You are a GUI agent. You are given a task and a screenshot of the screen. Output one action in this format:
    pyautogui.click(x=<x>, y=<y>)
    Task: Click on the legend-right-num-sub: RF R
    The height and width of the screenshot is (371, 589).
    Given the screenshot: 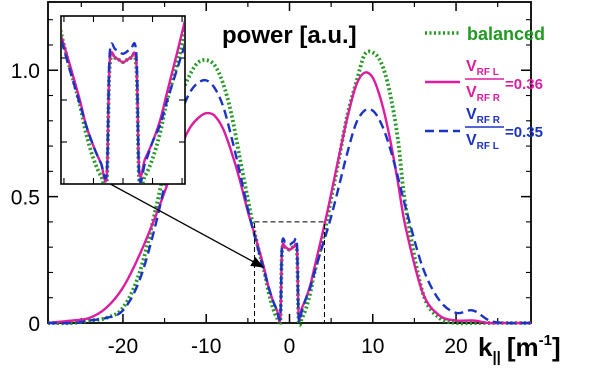 What is the action you would take?
    pyautogui.click(x=489, y=120)
    